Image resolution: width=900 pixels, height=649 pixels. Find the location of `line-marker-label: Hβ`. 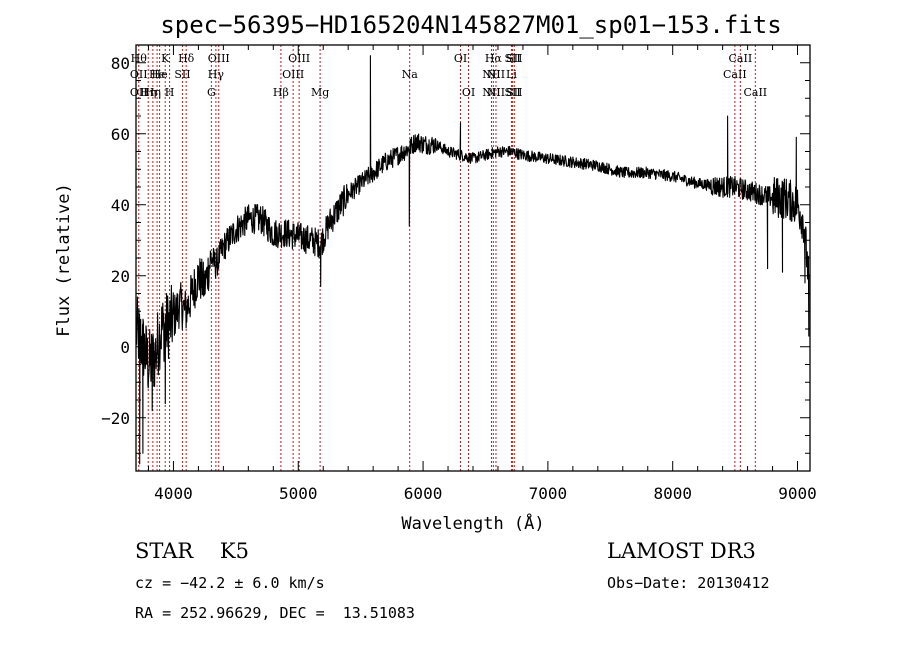

line-marker-label: Hβ is located at coordinates (281, 92).